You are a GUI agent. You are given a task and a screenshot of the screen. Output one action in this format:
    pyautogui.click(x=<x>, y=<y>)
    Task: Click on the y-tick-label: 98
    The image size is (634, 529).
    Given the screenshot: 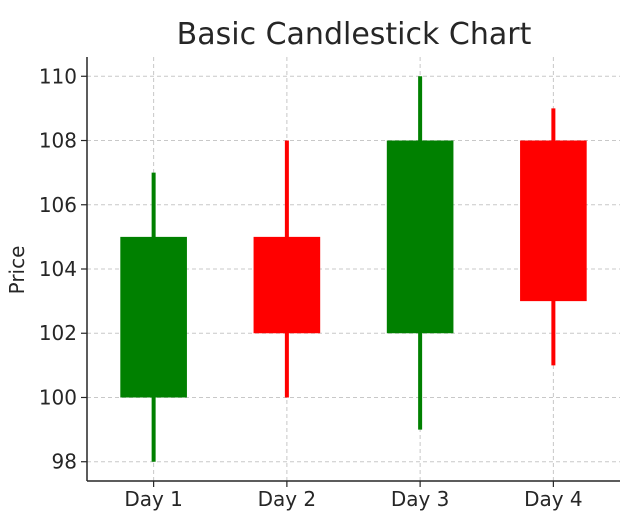 What is the action you would take?
    pyautogui.click(x=64, y=462)
    